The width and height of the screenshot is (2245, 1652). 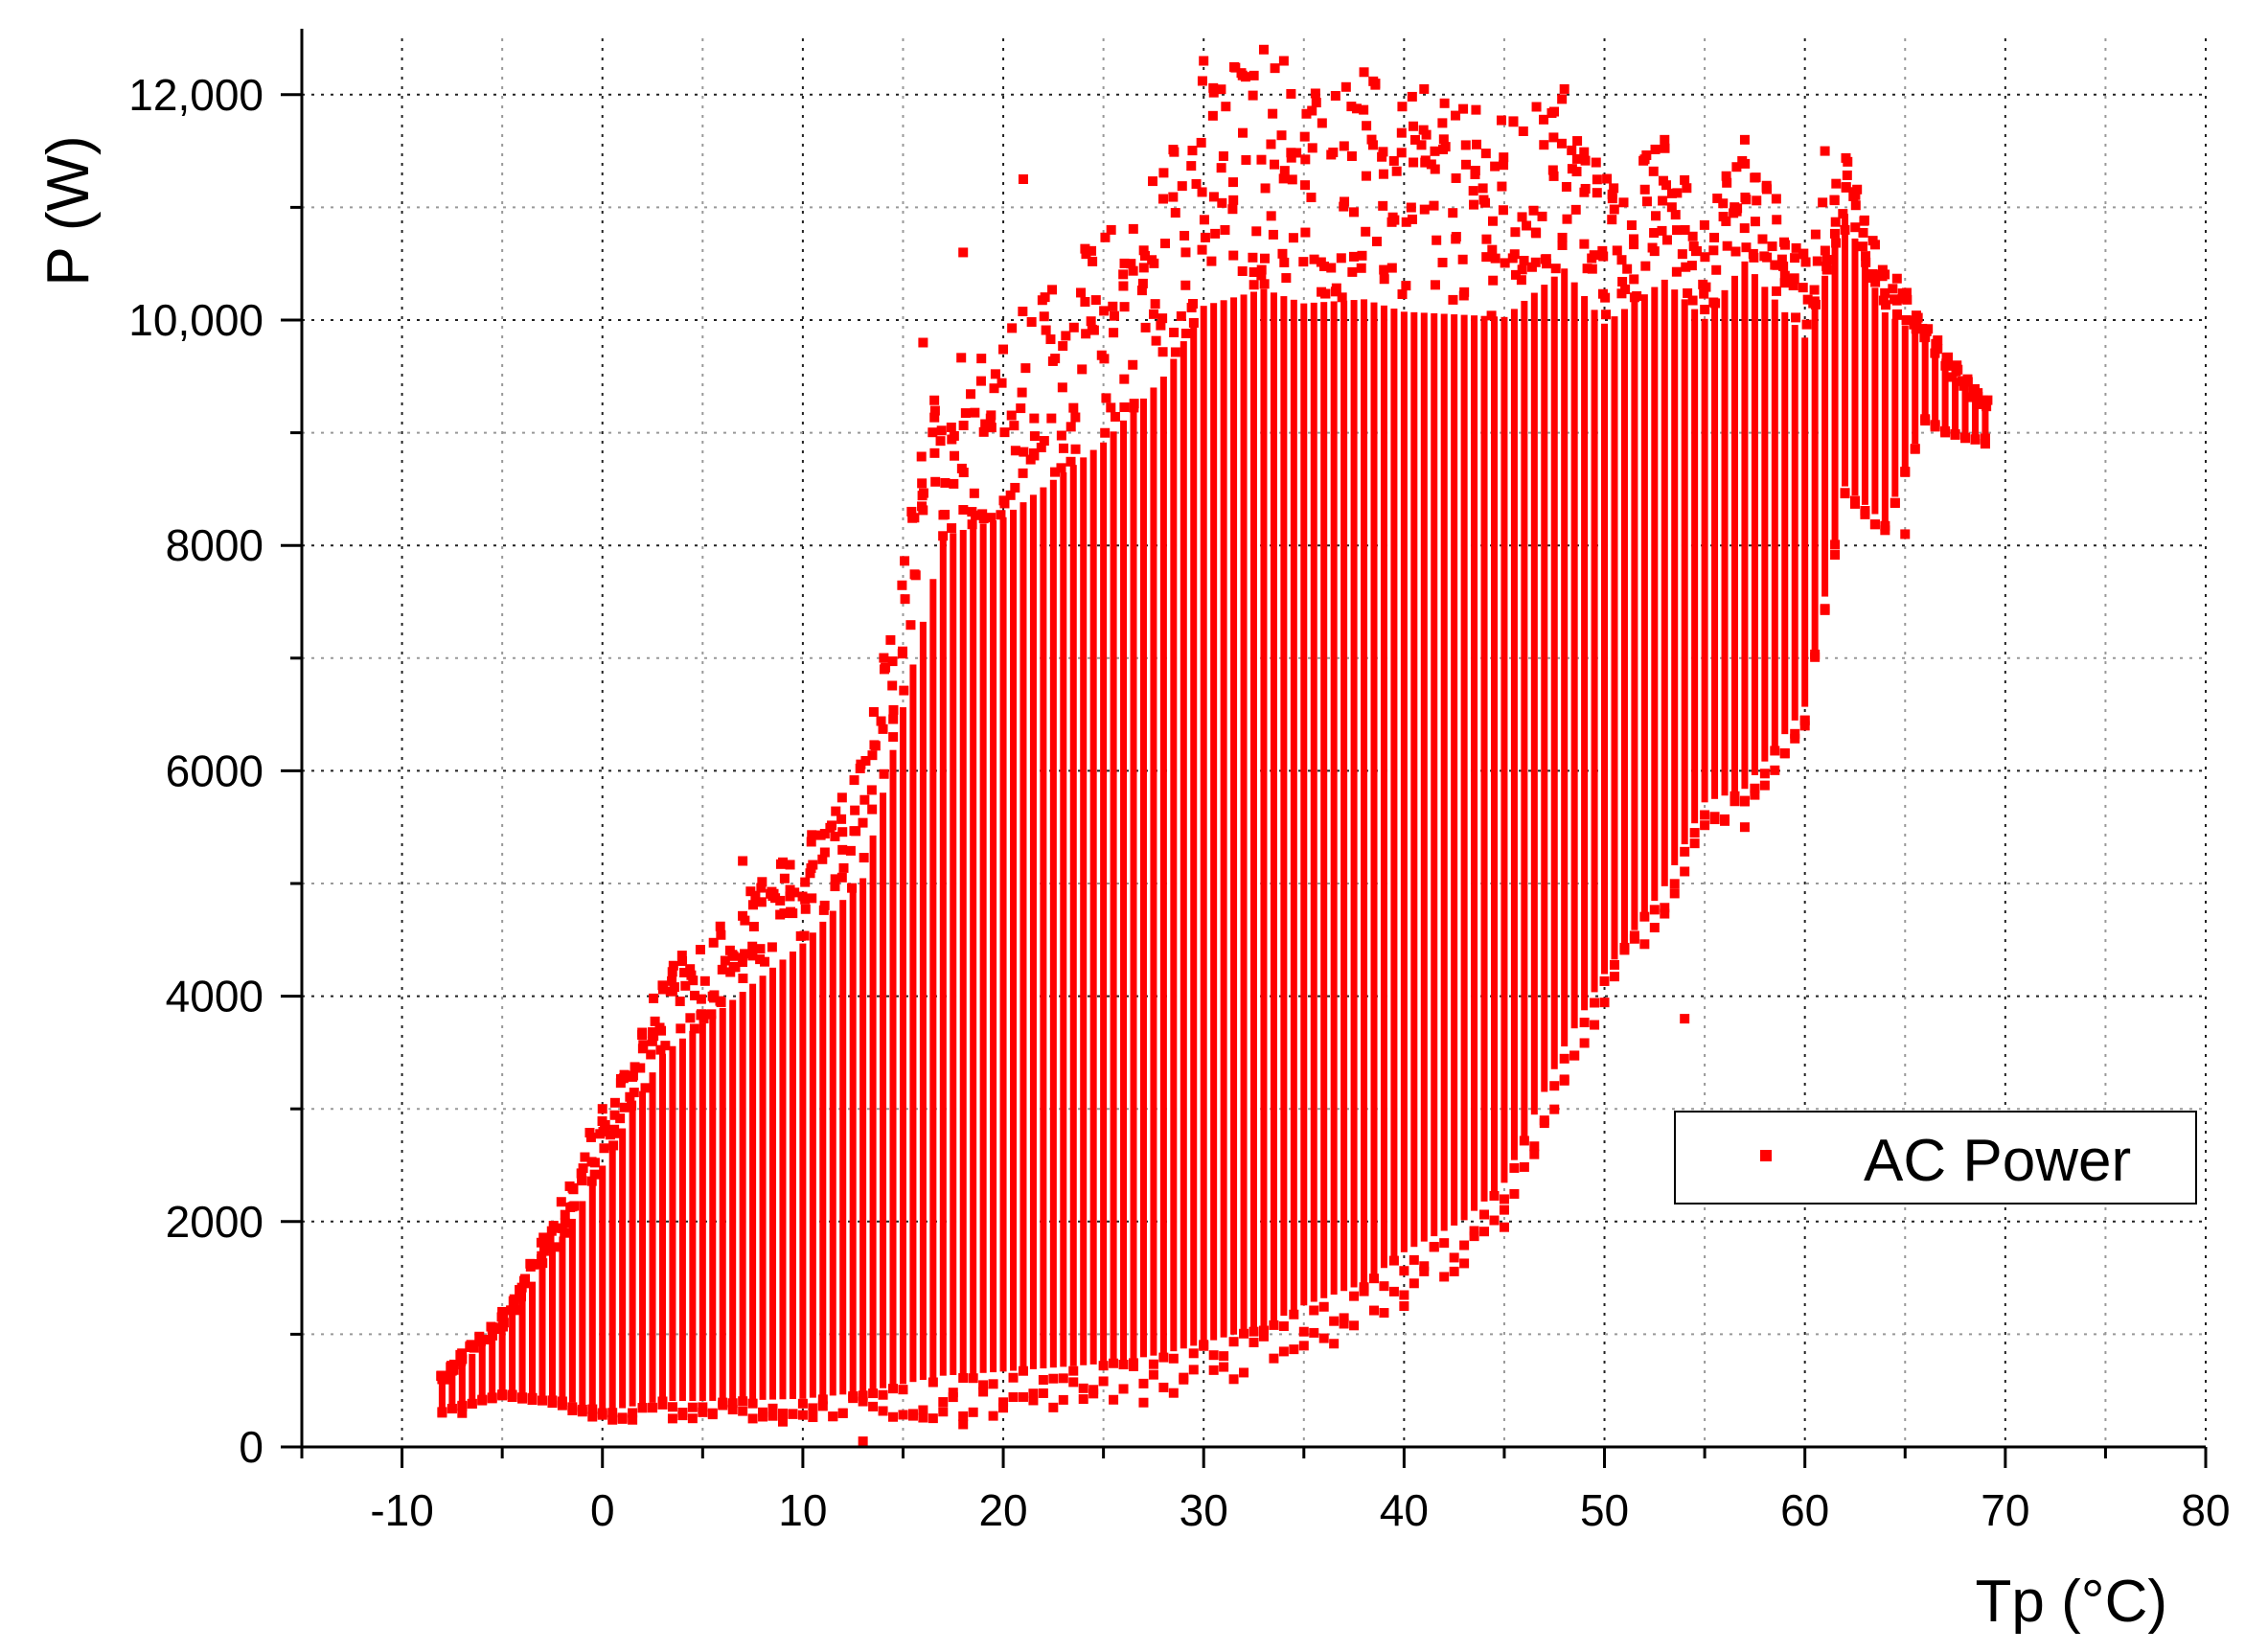 I want to click on y-tick-label: 12,000, so click(x=195, y=95).